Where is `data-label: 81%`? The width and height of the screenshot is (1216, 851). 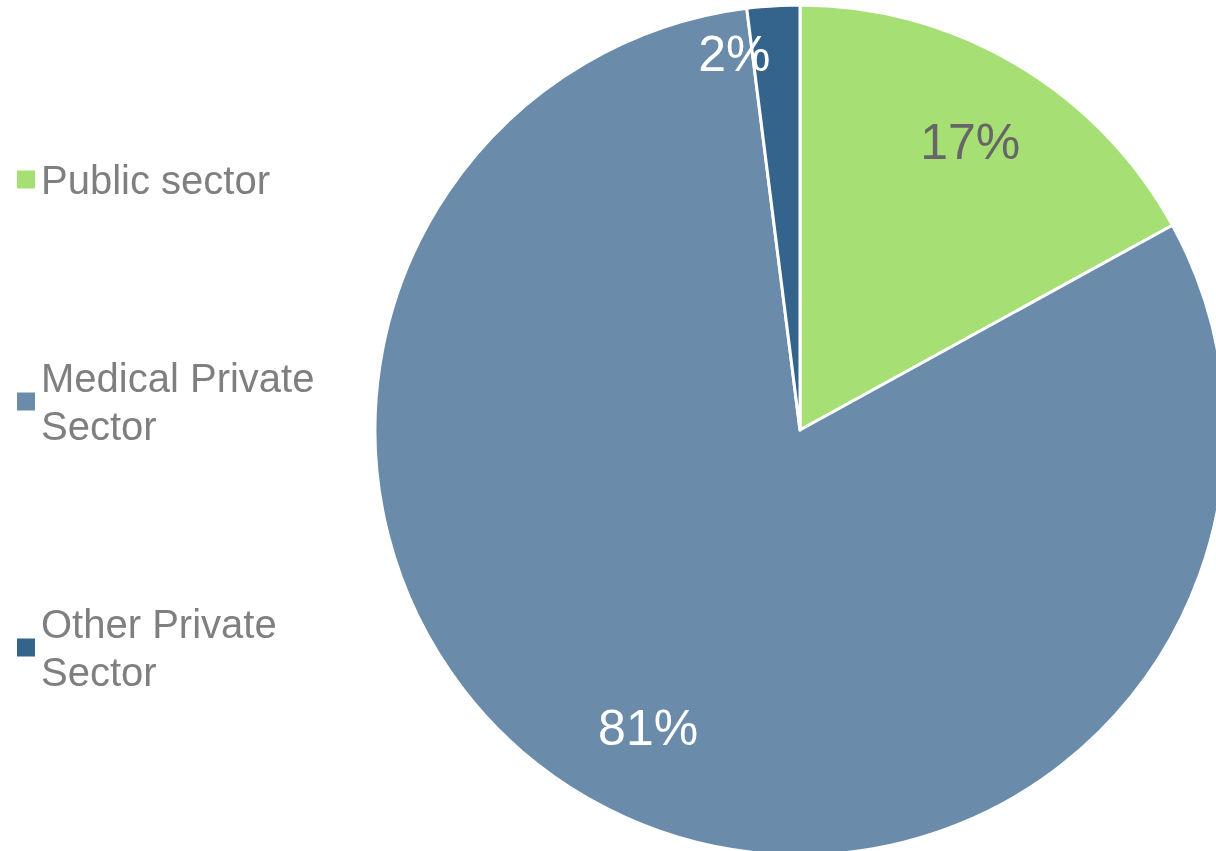 data-label: 81% is located at coordinates (648, 728).